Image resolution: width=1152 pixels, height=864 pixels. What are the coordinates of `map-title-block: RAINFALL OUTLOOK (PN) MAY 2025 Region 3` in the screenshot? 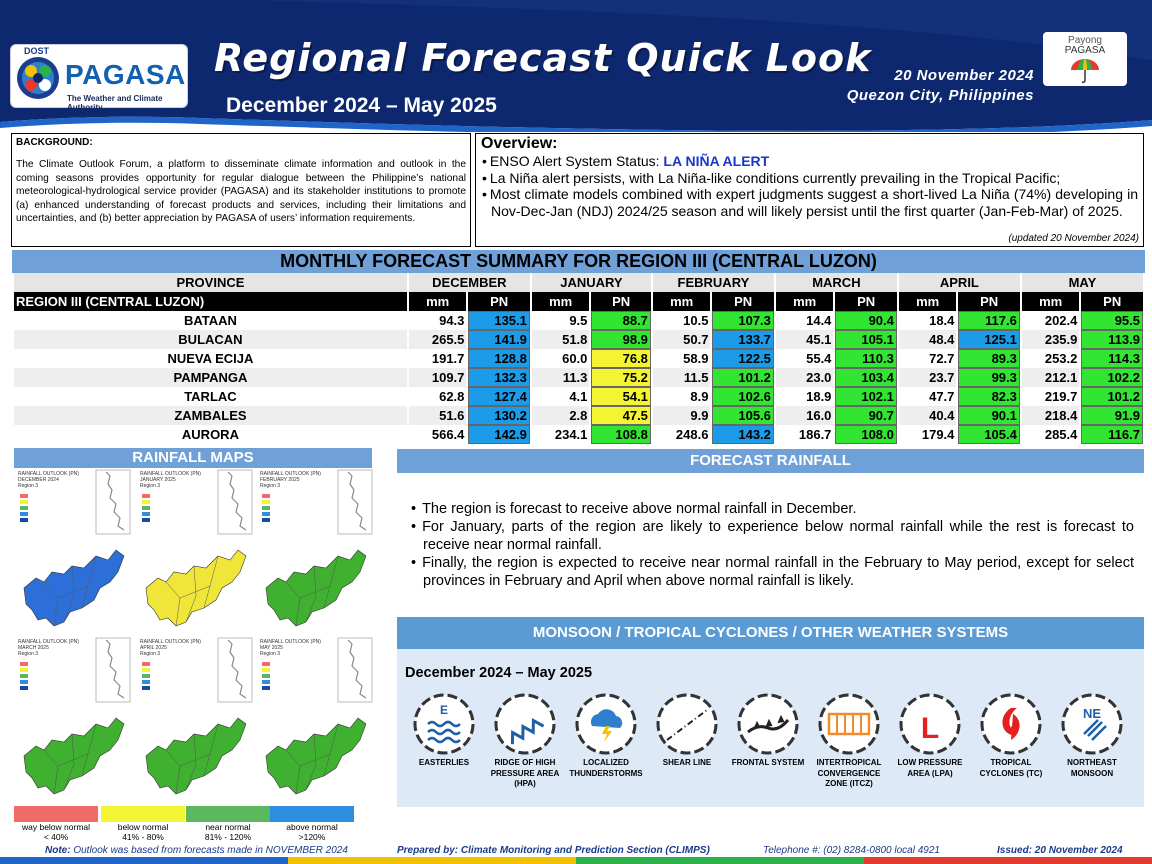 It's located at (290, 648).